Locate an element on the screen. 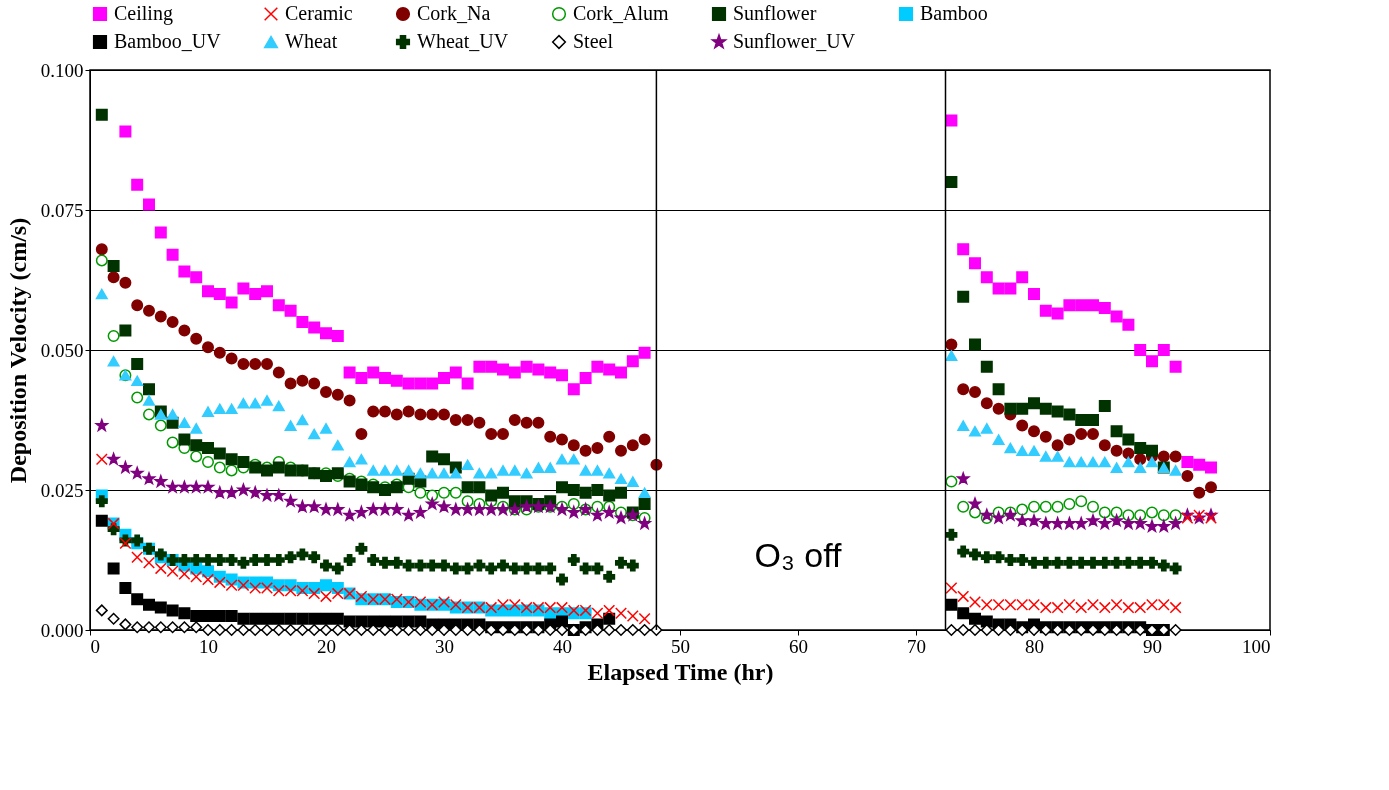 This screenshot has height=790, width=1389. legend-label: Wheat is located at coordinates (311, 41).